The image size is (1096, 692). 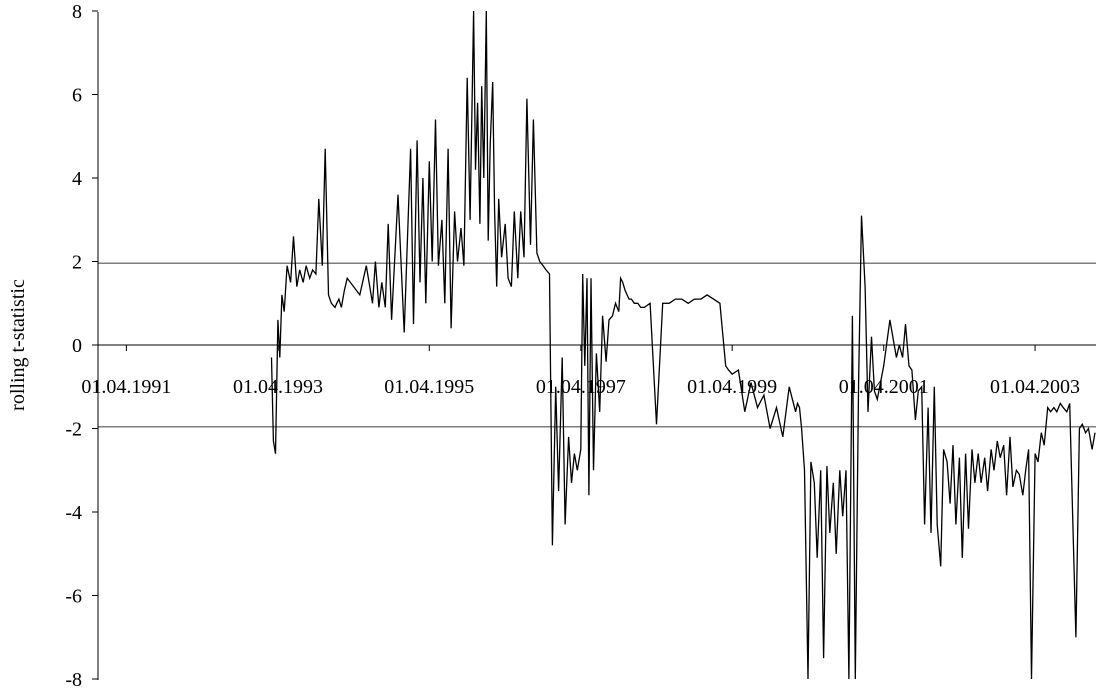 I want to click on y-tick-label: 4, so click(x=77, y=179).